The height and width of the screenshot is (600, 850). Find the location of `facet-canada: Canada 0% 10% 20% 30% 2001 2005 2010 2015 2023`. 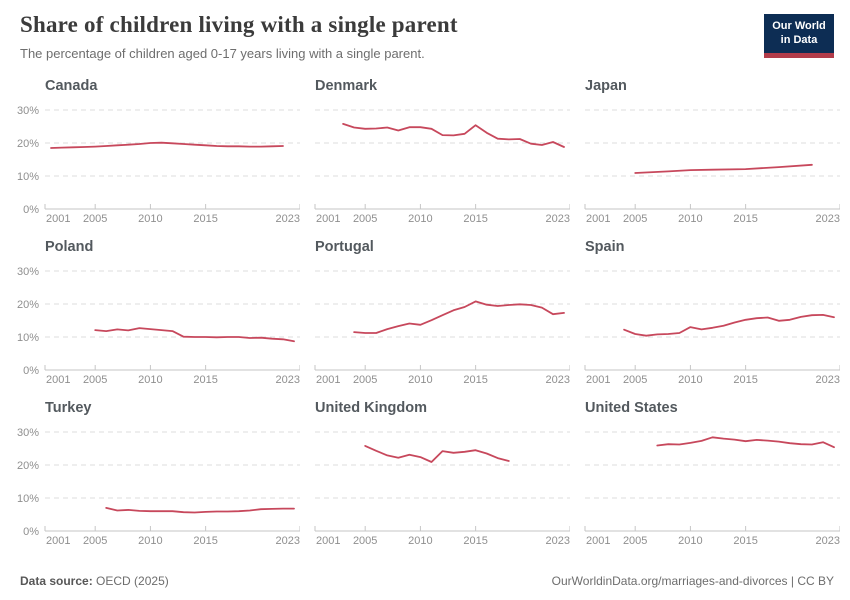

facet-canada: Canada 0% 10% 20% 30% 2001 2005 2010 2015 2023 is located at coordinates (157, 151).